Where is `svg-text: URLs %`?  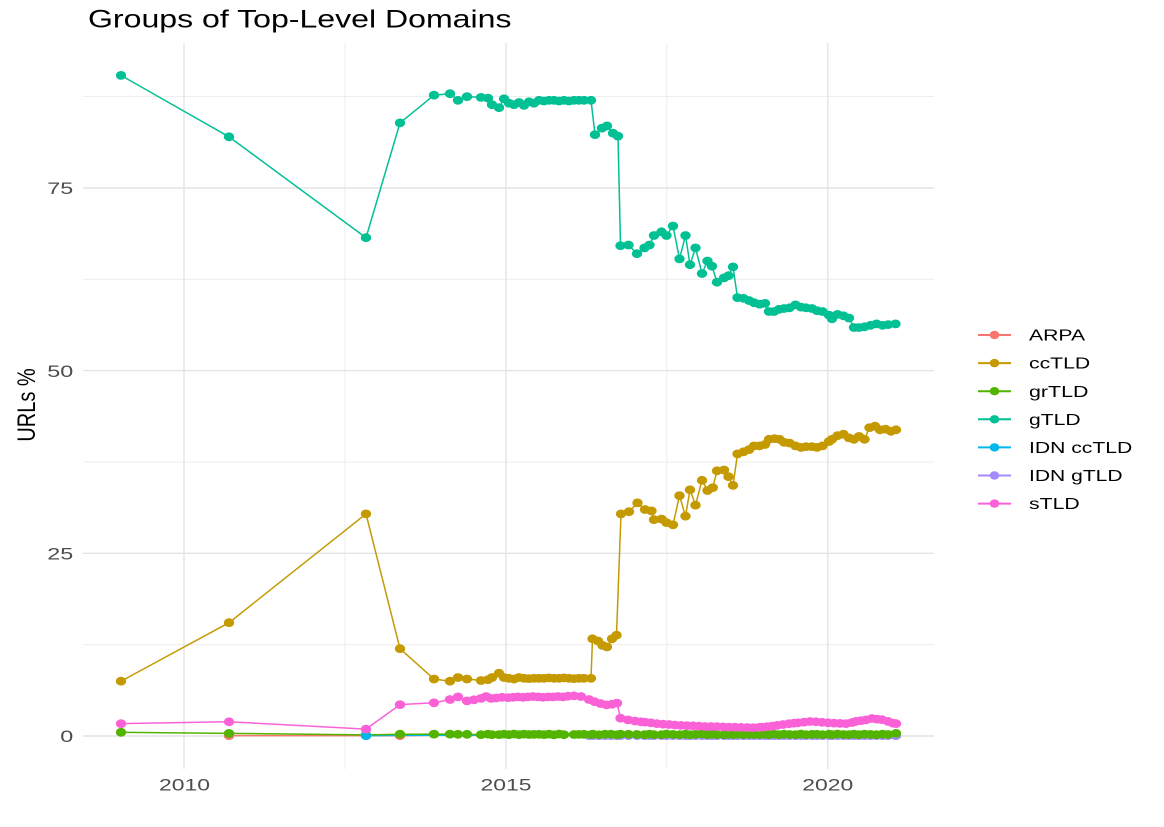 svg-text: URLs % is located at coordinates (26, 404).